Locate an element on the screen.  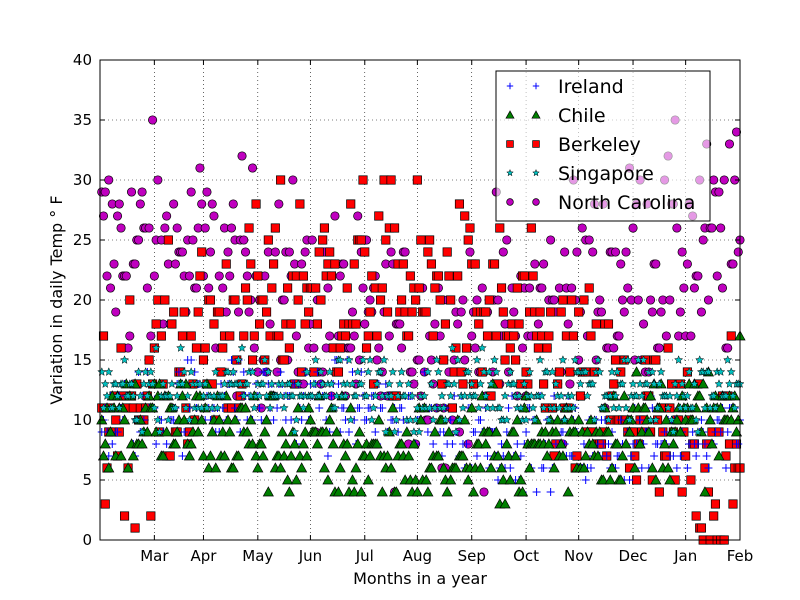
x-tick-label: Feb is located at coordinates (740, 556).